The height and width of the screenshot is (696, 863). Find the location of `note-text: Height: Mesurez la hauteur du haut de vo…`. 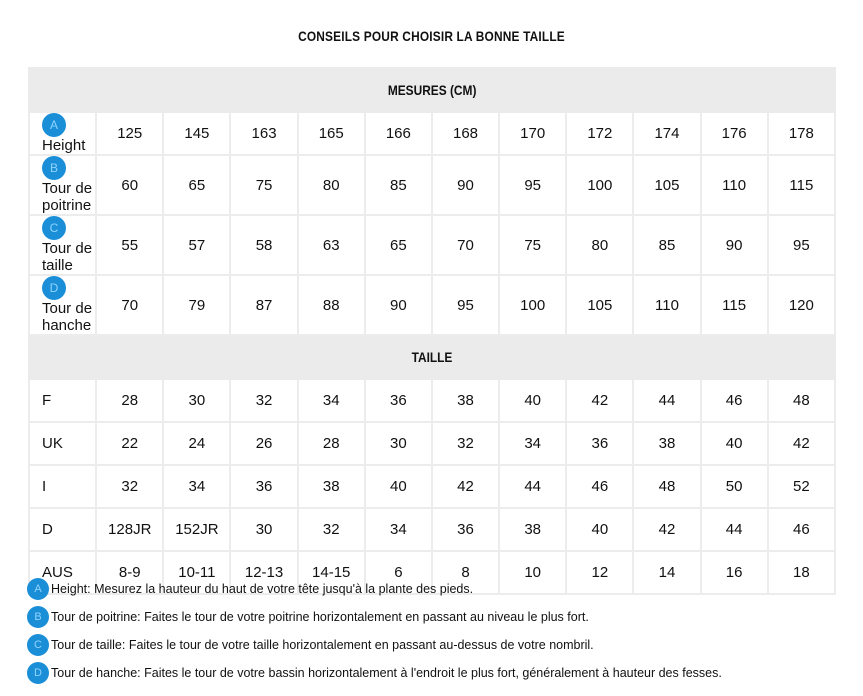

note-text: Height: Mesurez la hauteur du haut de vo… is located at coordinates (262, 589).